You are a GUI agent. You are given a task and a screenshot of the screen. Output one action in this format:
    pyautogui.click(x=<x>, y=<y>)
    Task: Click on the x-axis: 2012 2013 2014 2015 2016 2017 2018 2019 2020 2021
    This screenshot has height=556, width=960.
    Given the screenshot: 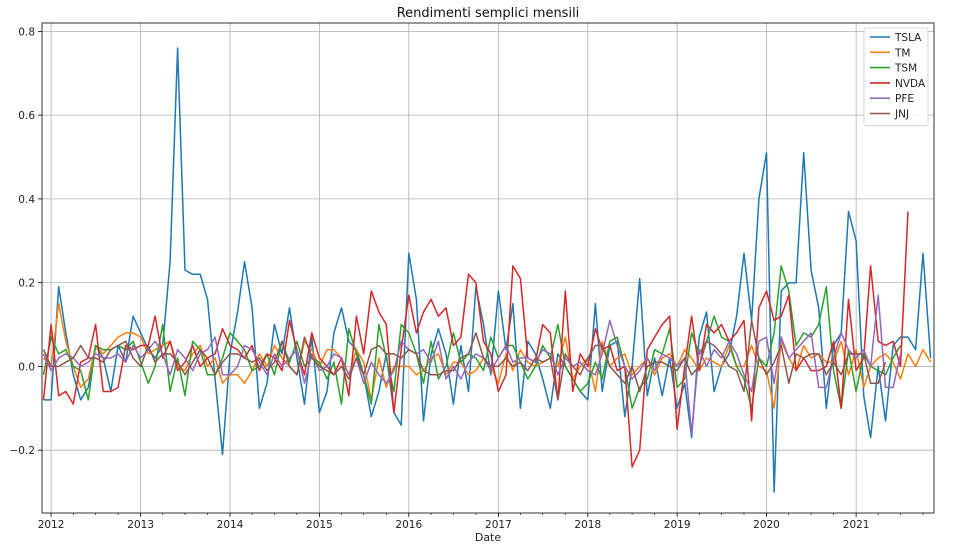 What is the action you would take?
    pyautogui.click(x=481, y=522)
    